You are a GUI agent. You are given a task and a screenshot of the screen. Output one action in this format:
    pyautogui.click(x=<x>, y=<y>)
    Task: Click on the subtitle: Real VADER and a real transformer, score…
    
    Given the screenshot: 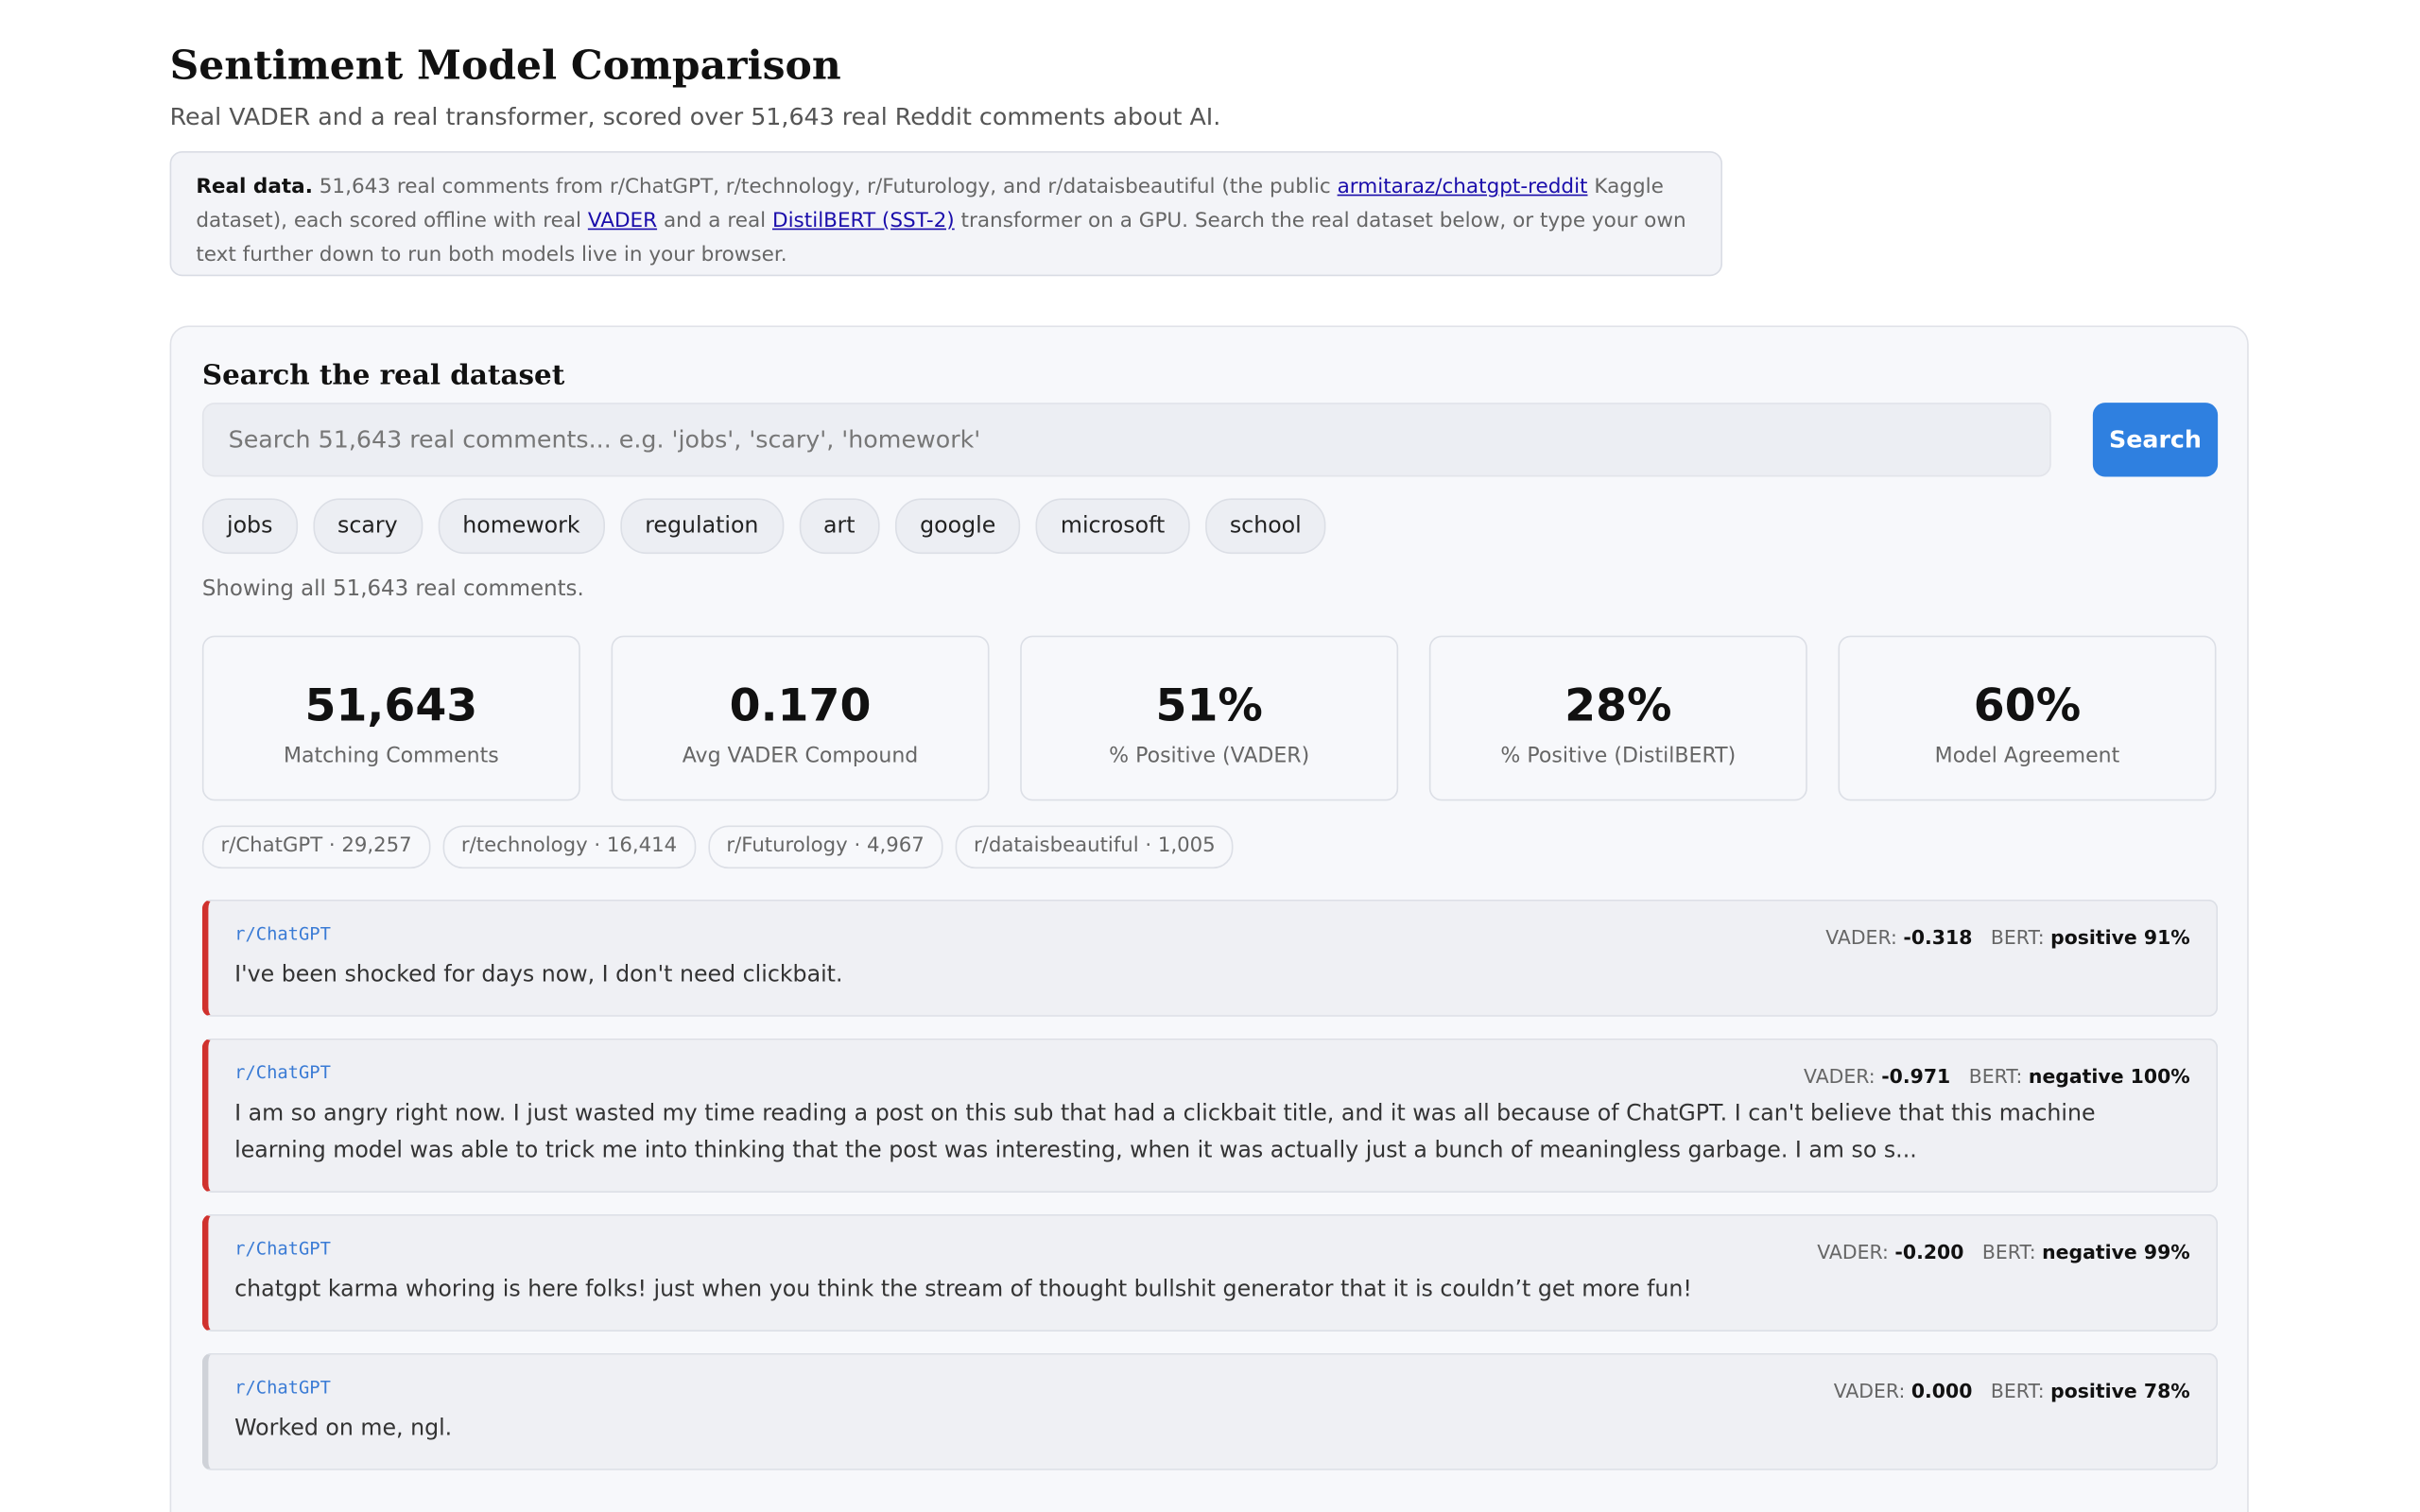 What is the action you would take?
    pyautogui.click(x=695, y=117)
    